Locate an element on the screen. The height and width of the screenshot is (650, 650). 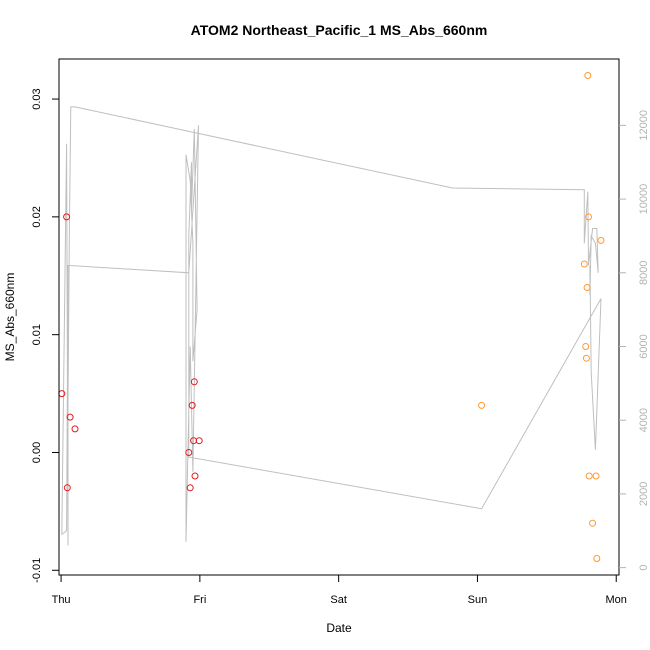
y2-tick-label: 0 is located at coordinates (644, 568).